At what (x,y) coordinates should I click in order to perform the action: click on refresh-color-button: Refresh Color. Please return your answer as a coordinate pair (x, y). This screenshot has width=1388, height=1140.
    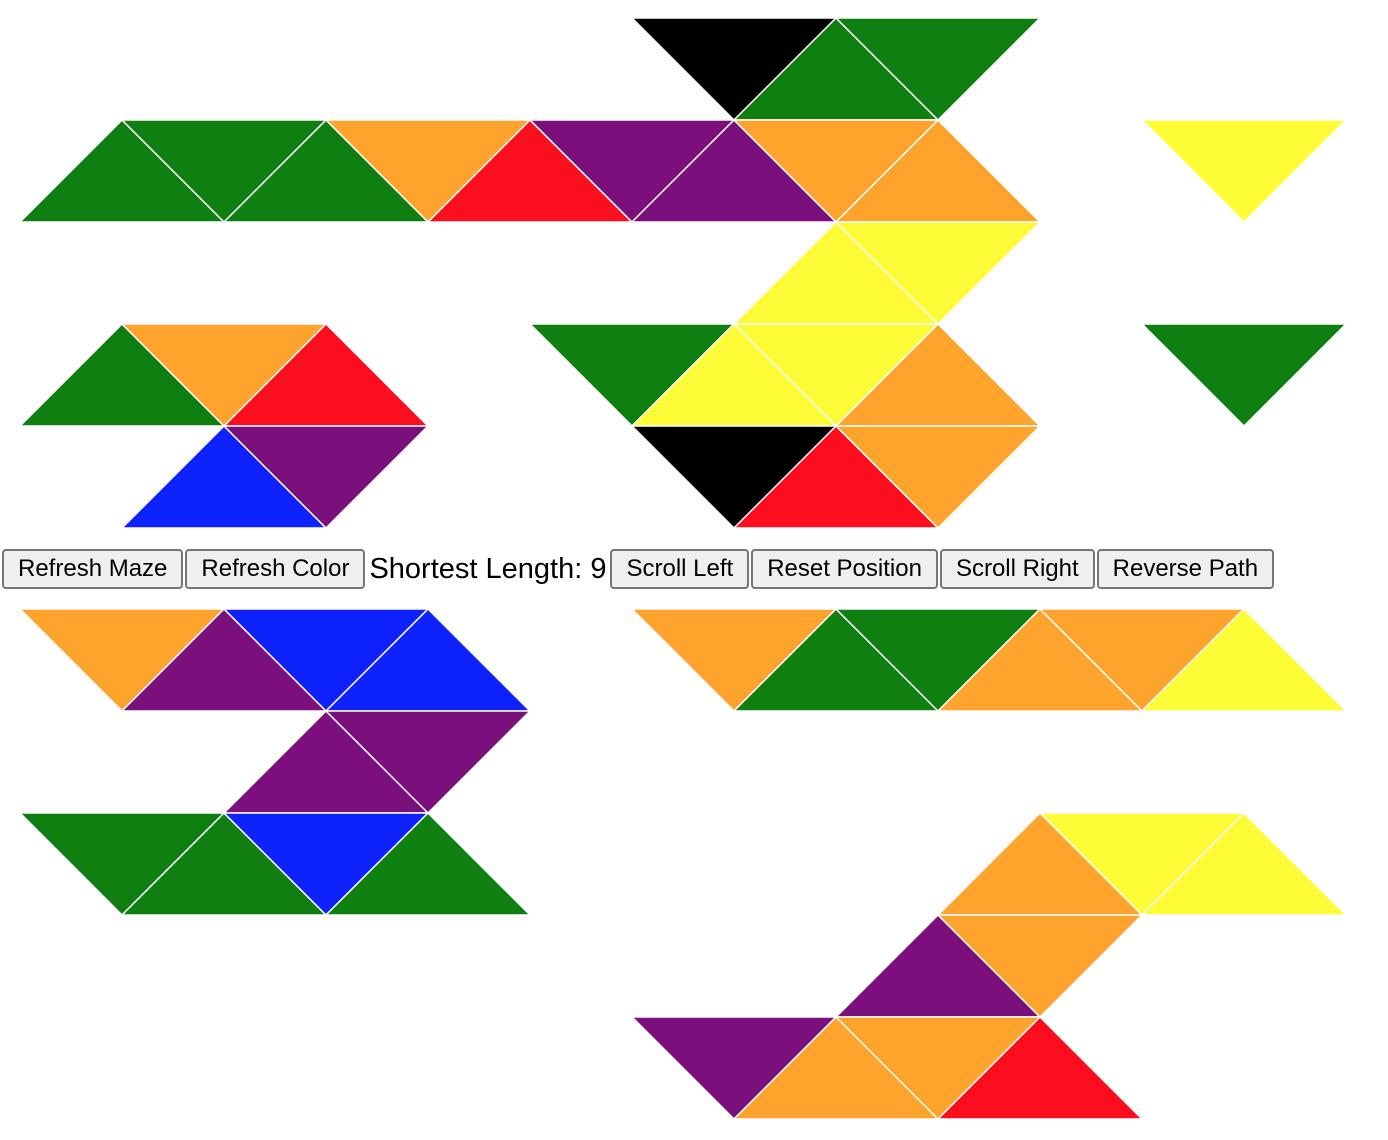
    Looking at the image, I should click on (275, 569).